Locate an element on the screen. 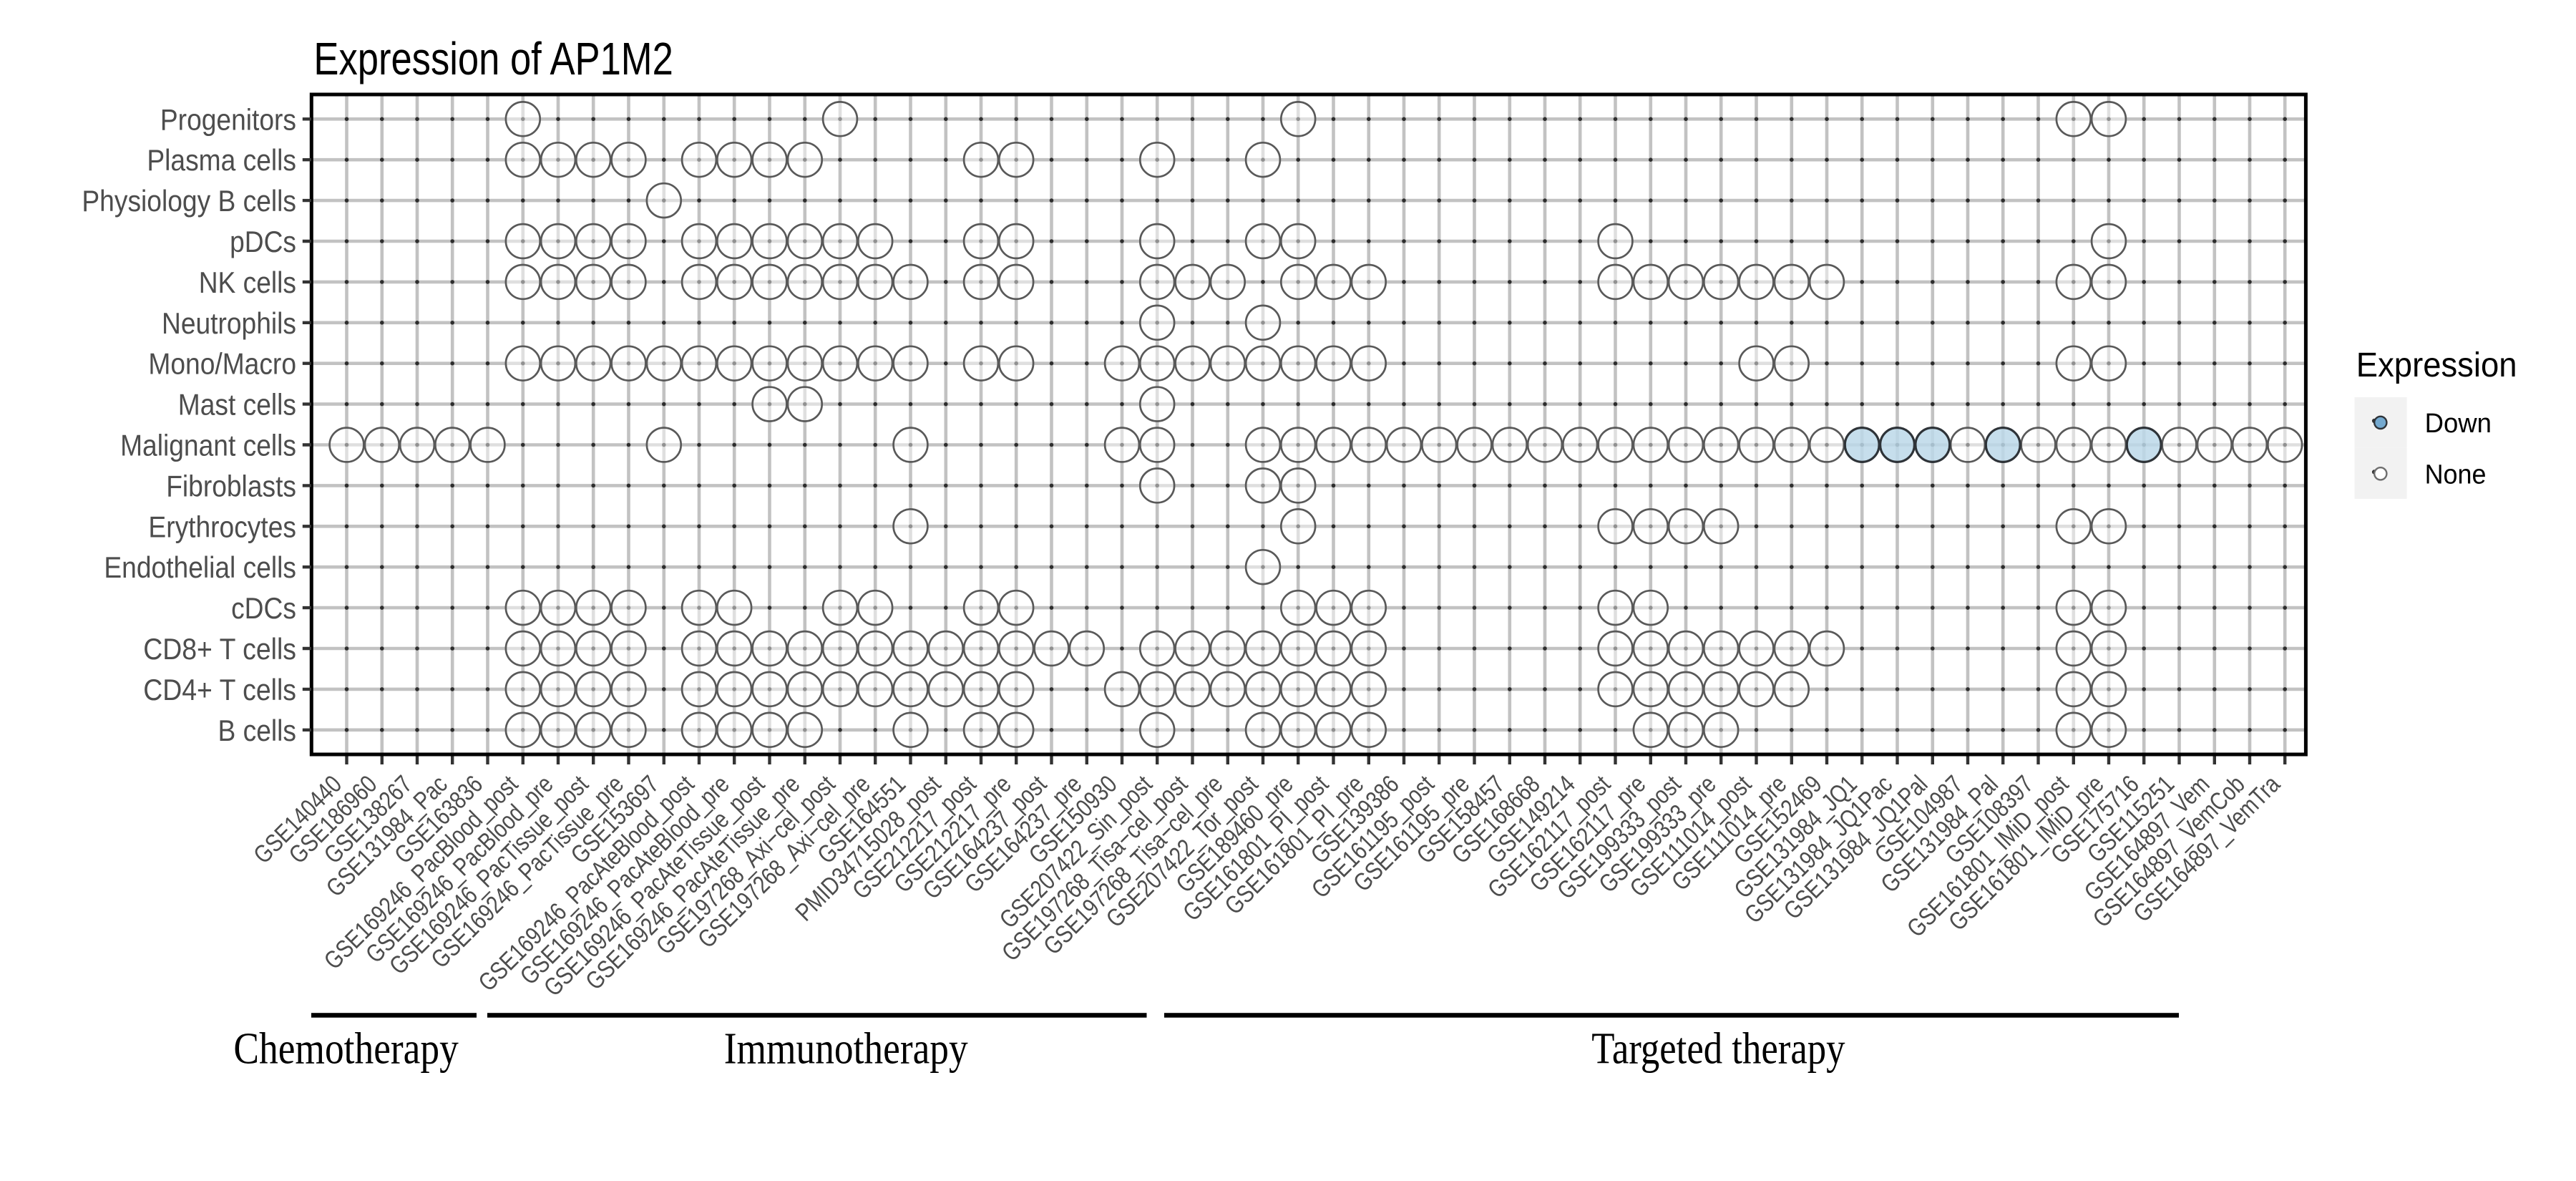 This screenshot has height=1181, width=2576. svg-text: Mast cells is located at coordinates (237, 405).